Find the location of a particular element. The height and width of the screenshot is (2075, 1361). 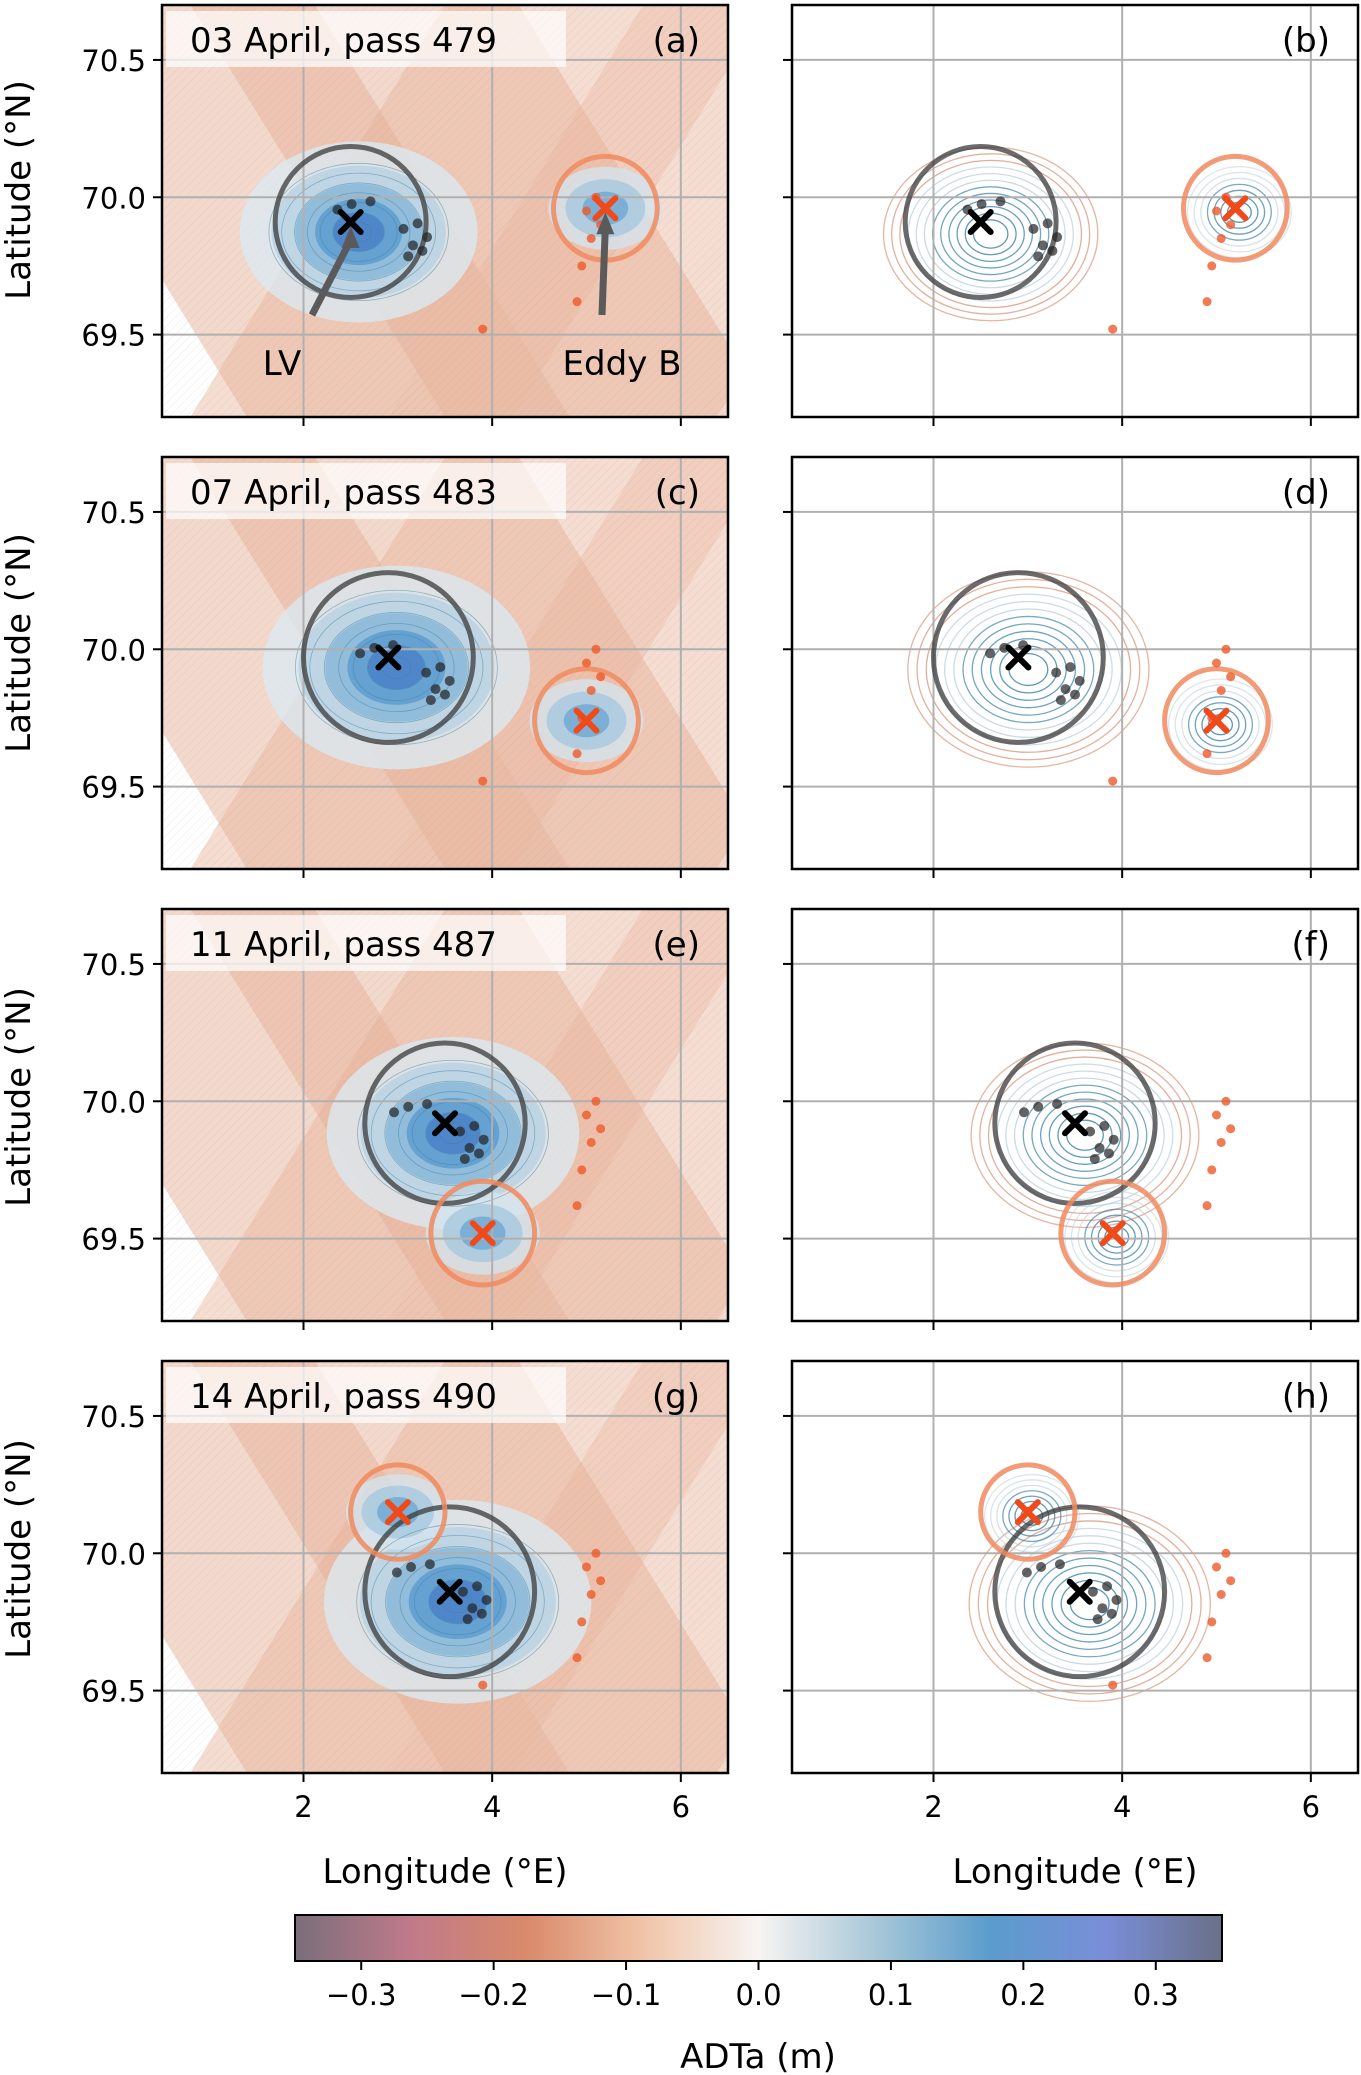

annotation-label: Eddy B is located at coordinates (622, 364).